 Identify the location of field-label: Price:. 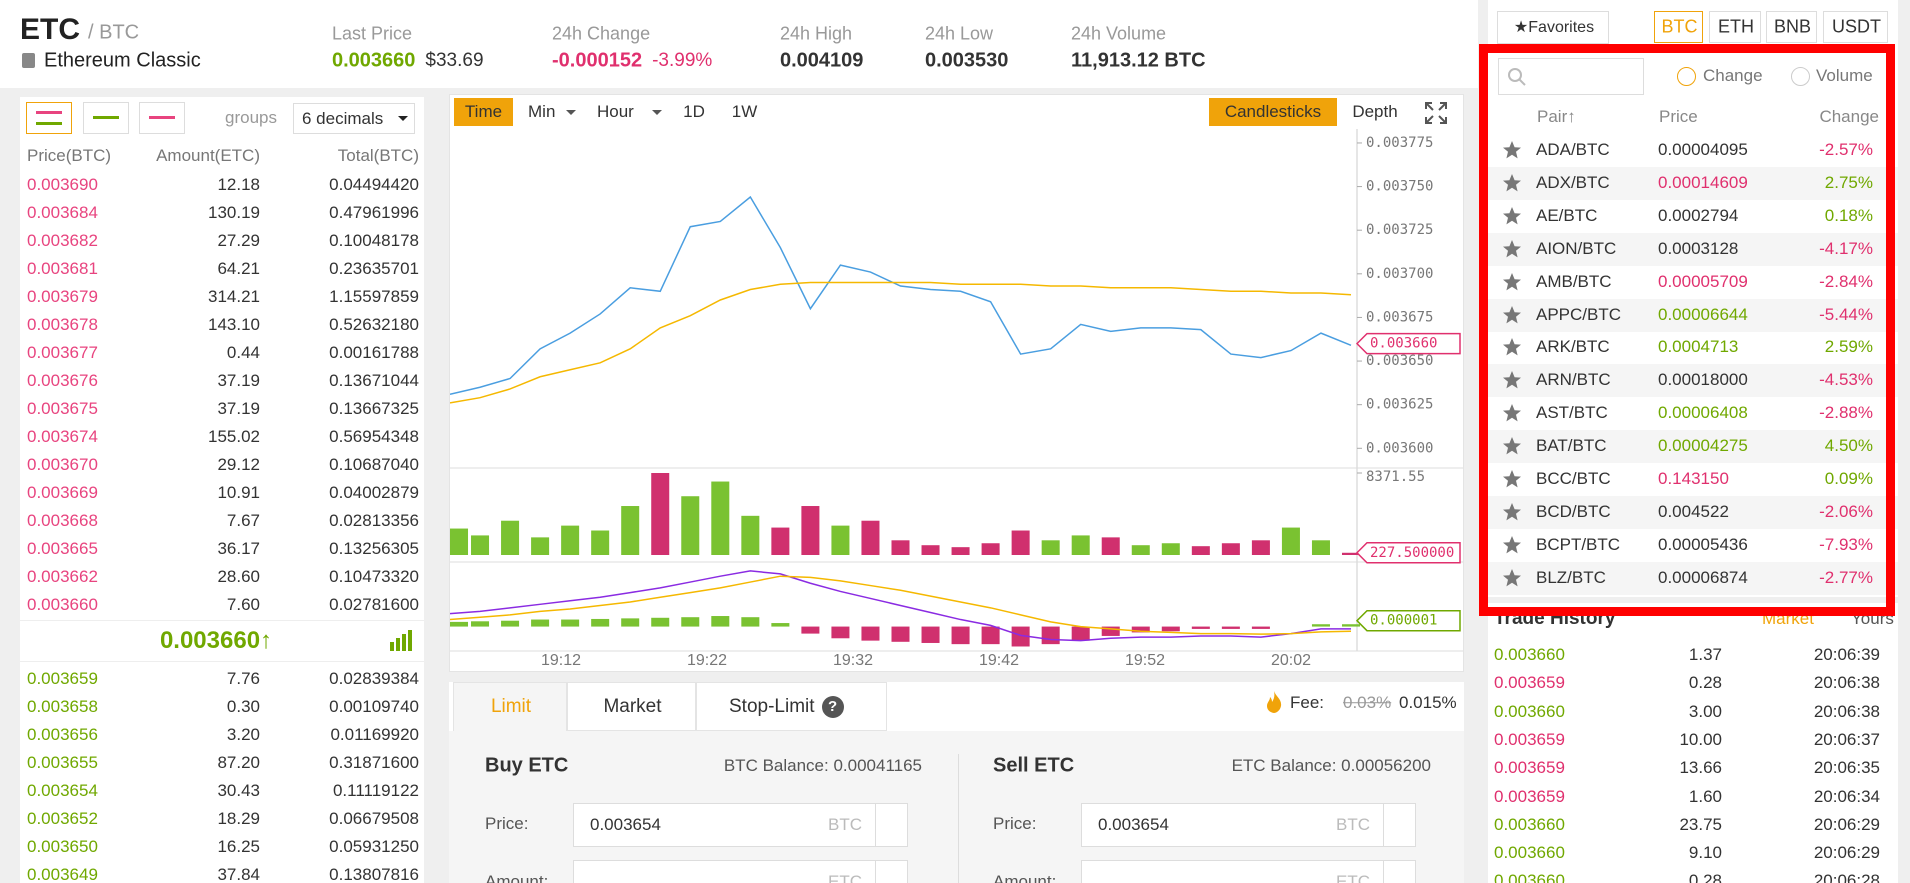
(507, 824).